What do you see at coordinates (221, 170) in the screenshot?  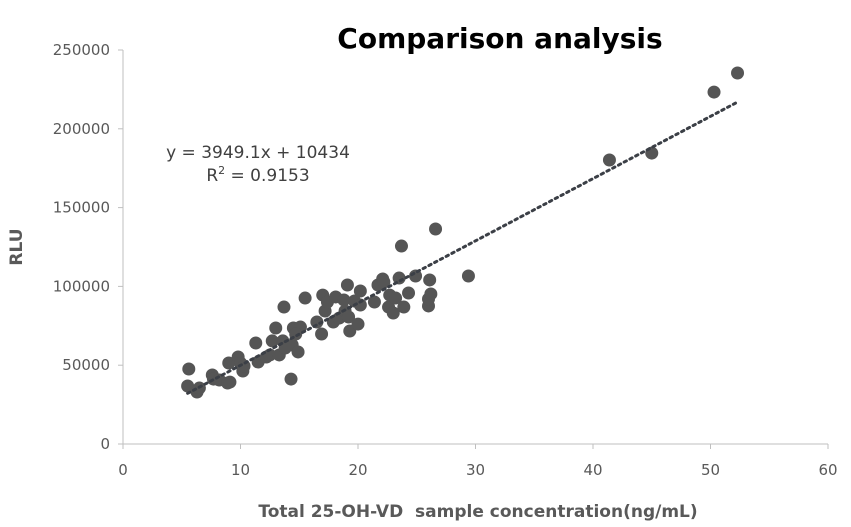 I see `r-superscript: 2` at bounding box center [221, 170].